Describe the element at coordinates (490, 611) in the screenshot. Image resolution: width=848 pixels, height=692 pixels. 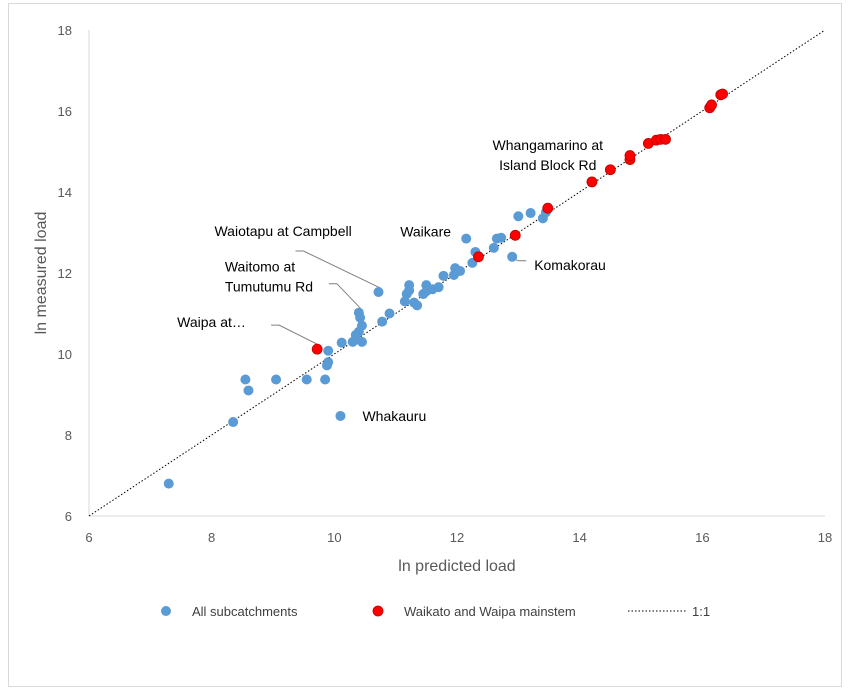
I see `legend-label-mainstem: Waikato and Waipa mainstem` at that location.